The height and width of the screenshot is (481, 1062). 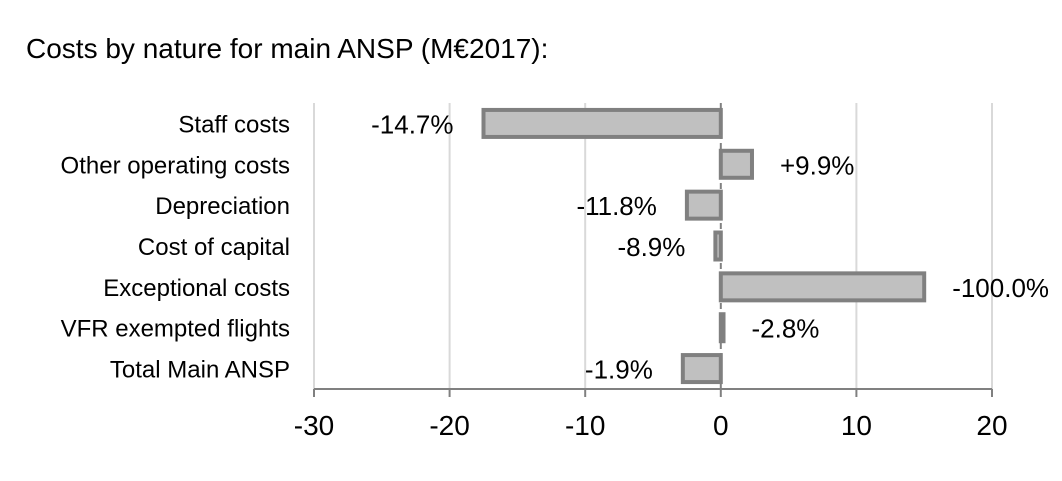 What do you see at coordinates (175, 329) in the screenshot?
I see `category-label: VFR exempted flights` at bounding box center [175, 329].